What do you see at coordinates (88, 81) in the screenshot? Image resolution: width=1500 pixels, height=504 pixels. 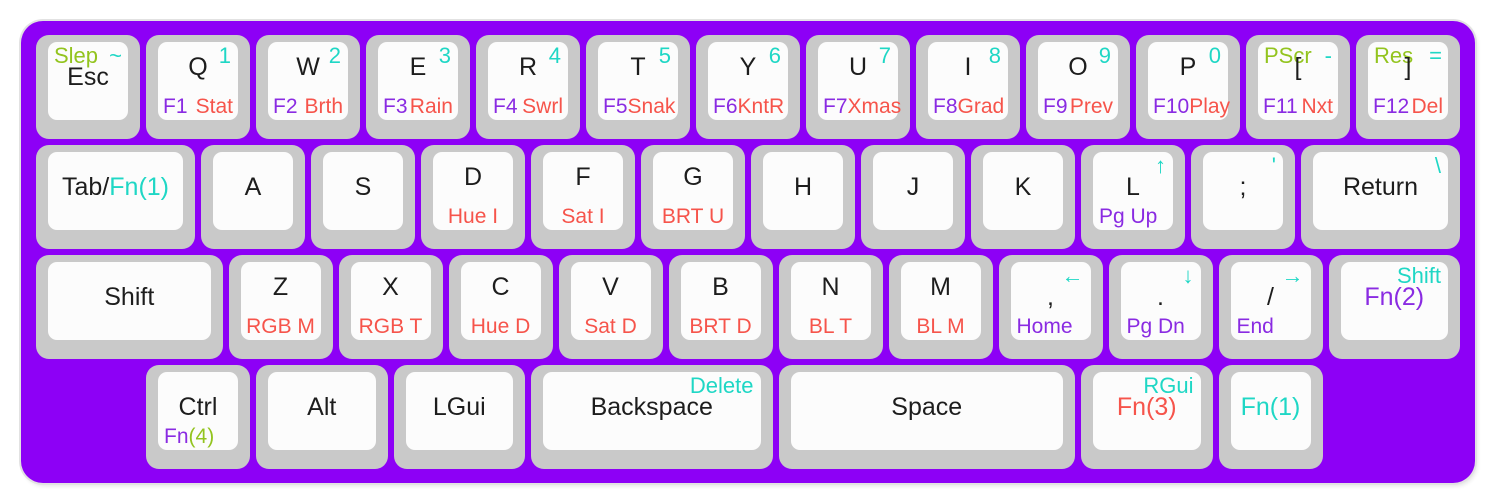 I see `key-esc-center-legend: Esc` at bounding box center [88, 81].